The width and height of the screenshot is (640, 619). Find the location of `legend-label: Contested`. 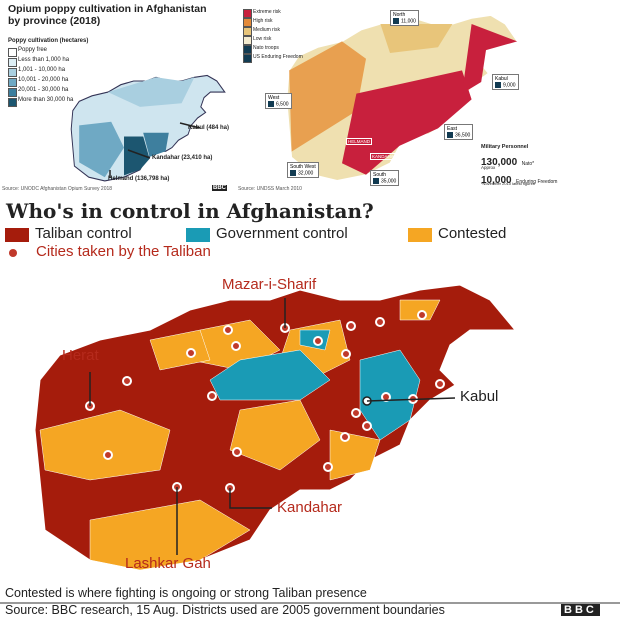

legend-label: Contested is located at coordinates (472, 233).